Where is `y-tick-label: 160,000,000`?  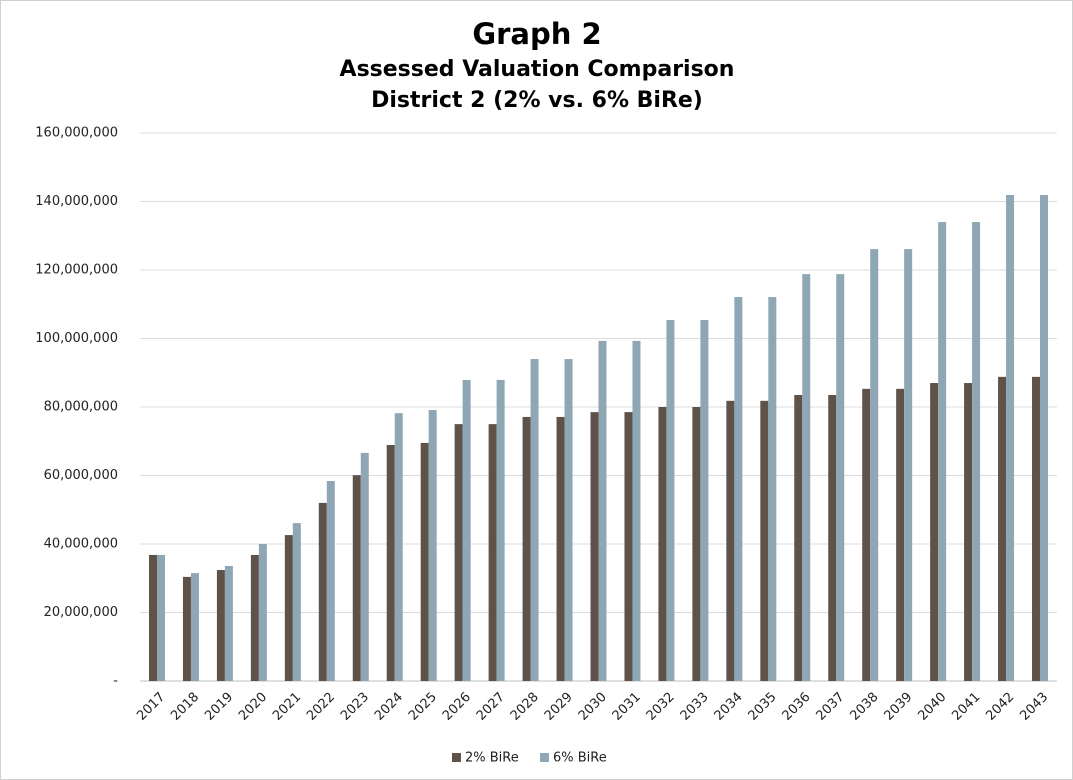 y-tick-label: 160,000,000 is located at coordinates (76, 133).